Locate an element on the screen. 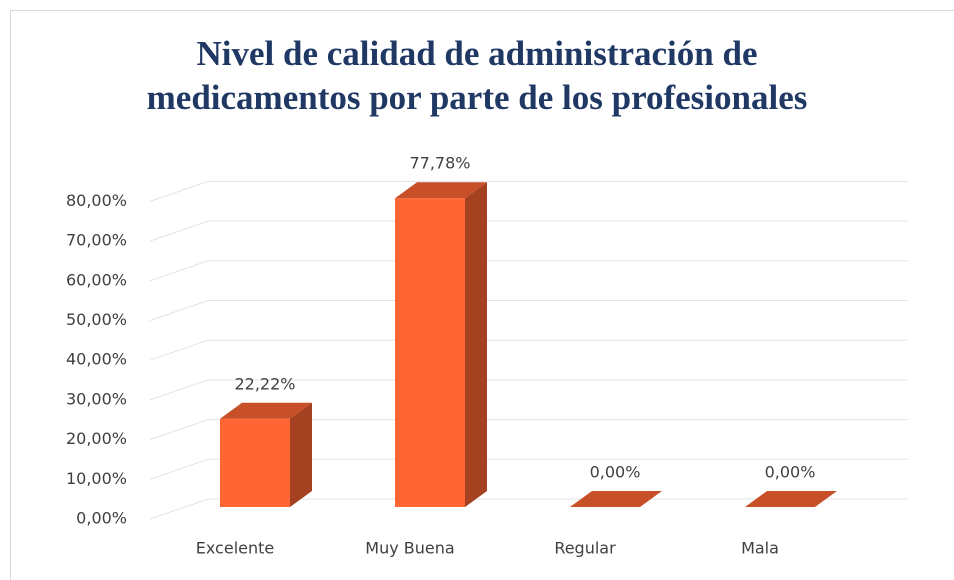  x-tick-label: Excelente is located at coordinates (235, 548).